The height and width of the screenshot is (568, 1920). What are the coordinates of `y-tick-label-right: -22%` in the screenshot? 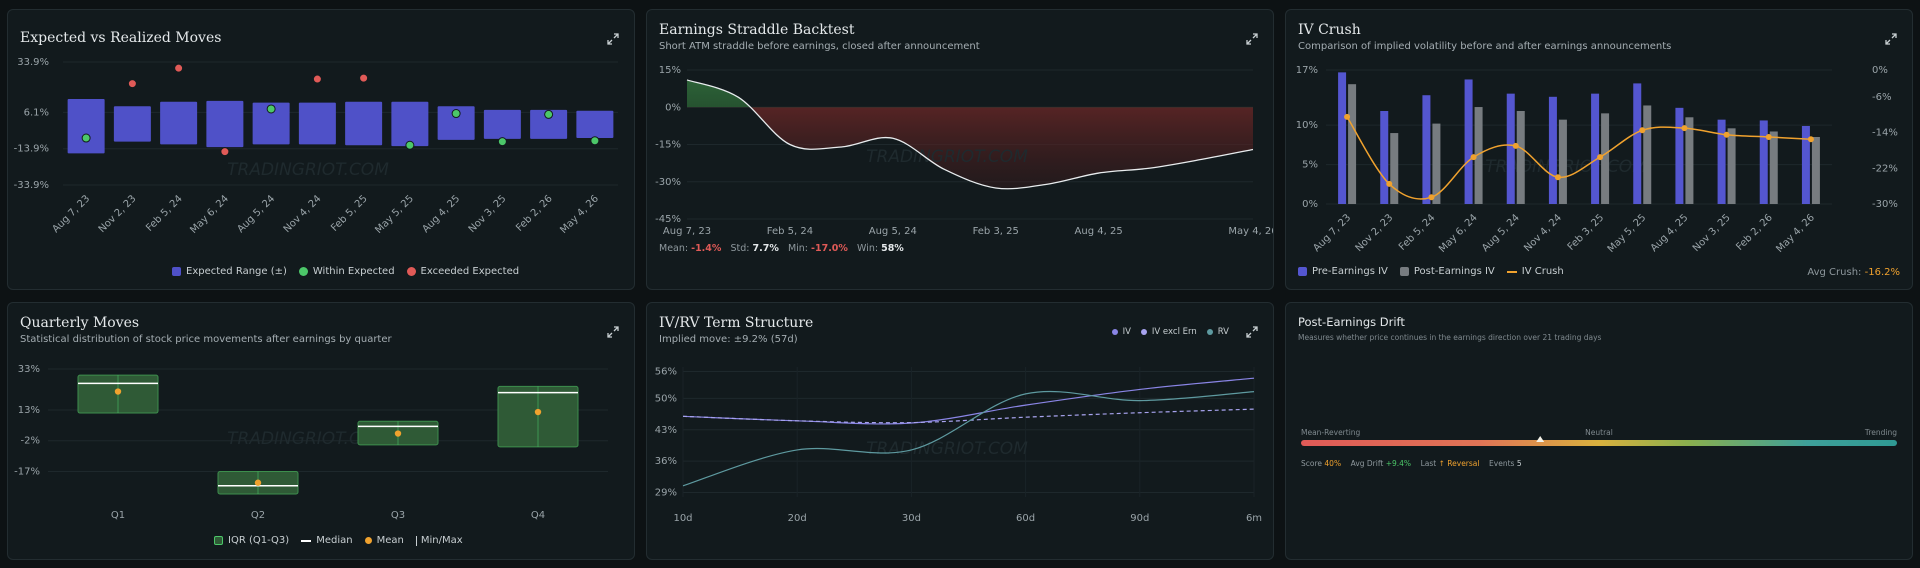 It's located at (1885, 168).